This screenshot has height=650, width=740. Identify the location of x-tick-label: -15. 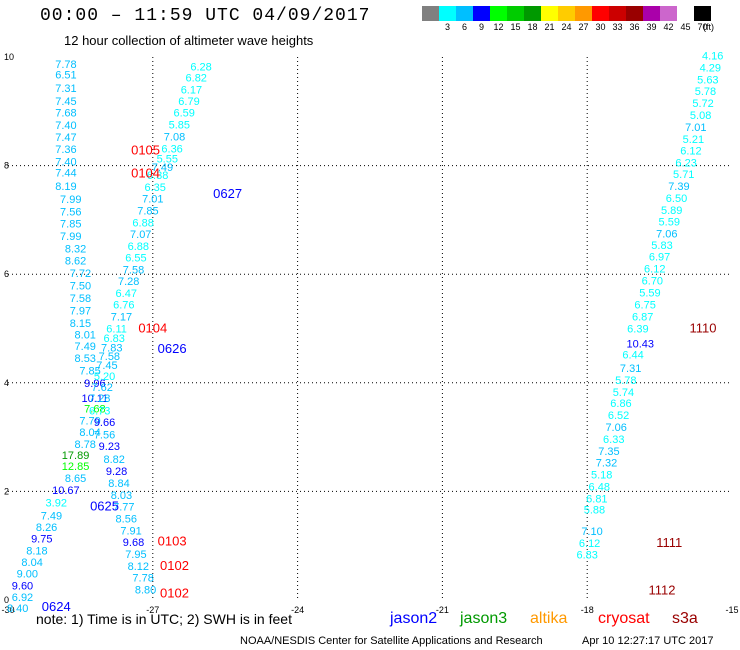
(731, 610).